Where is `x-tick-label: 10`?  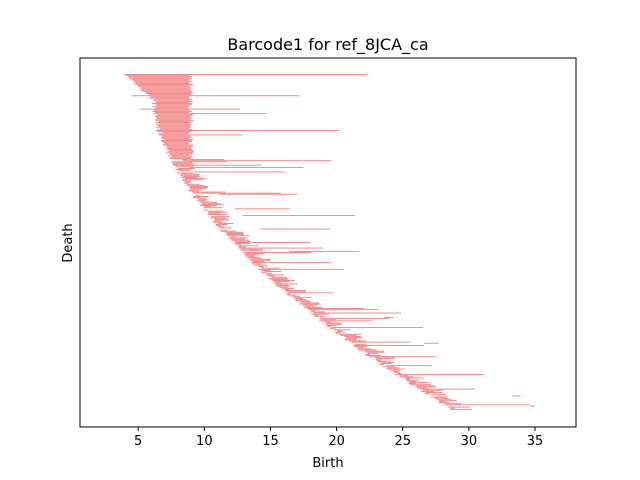 x-tick-label: 10 is located at coordinates (204, 441).